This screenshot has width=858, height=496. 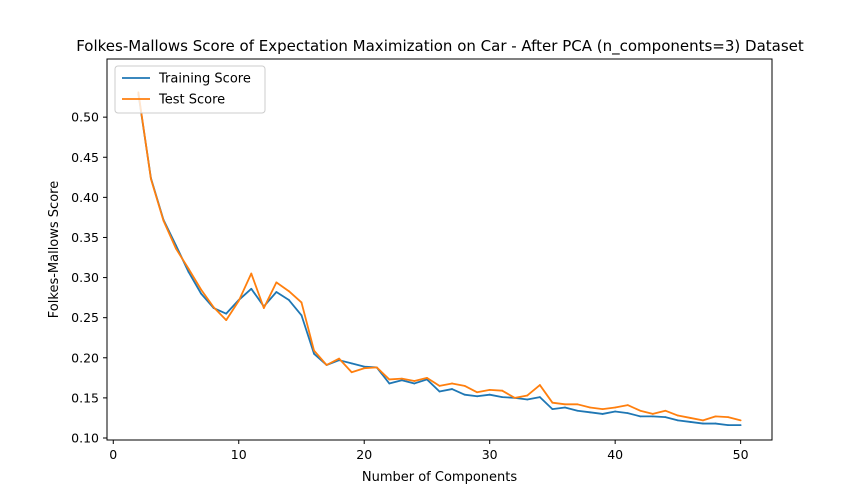 I want to click on y-axis-ticks: 0.10 0.15 0.20 0.25 0.30 0.35 0.40 0.45 0.50, so click(x=89, y=277).